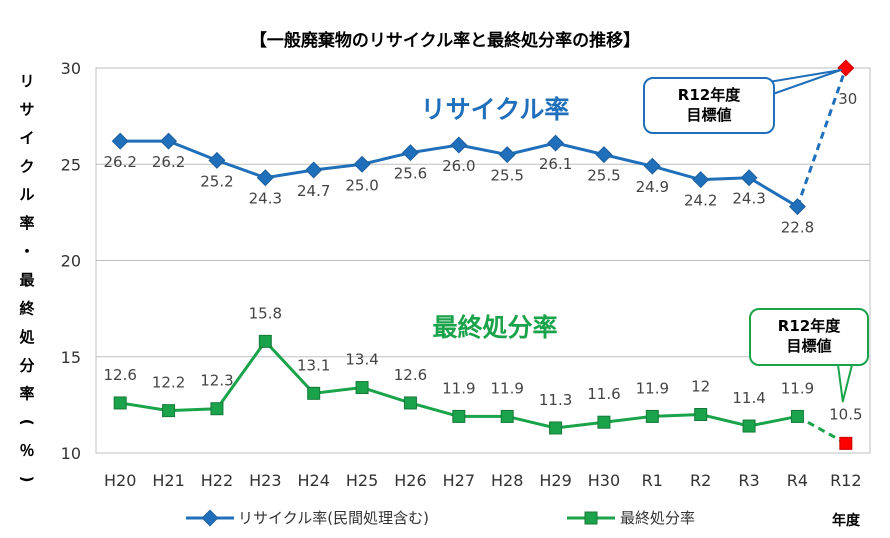  Describe the element at coordinates (410, 480) in the screenshot. I see `x-tick-label: H26` at that location.